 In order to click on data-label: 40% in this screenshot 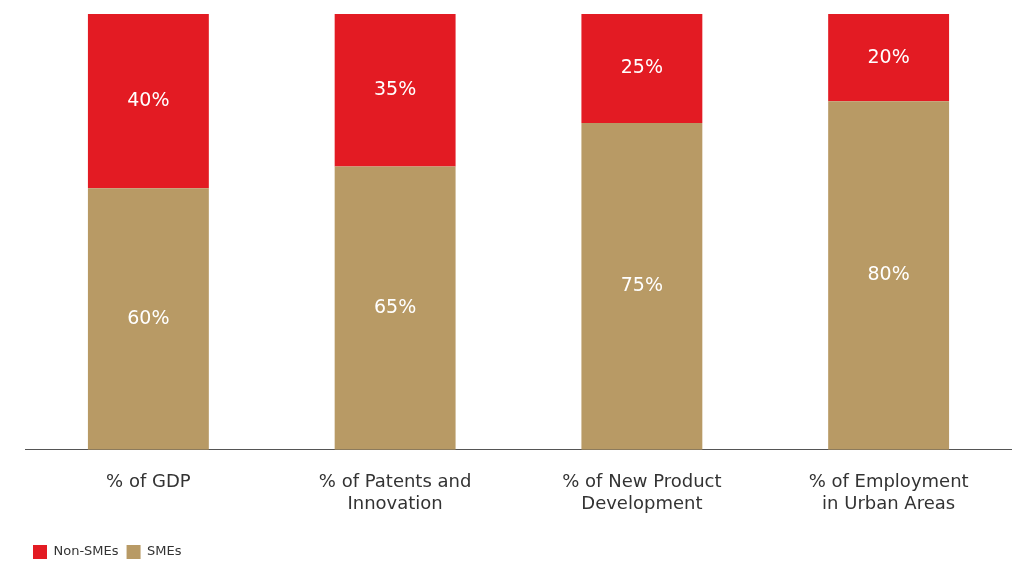, I will do `click(148, 99)`.